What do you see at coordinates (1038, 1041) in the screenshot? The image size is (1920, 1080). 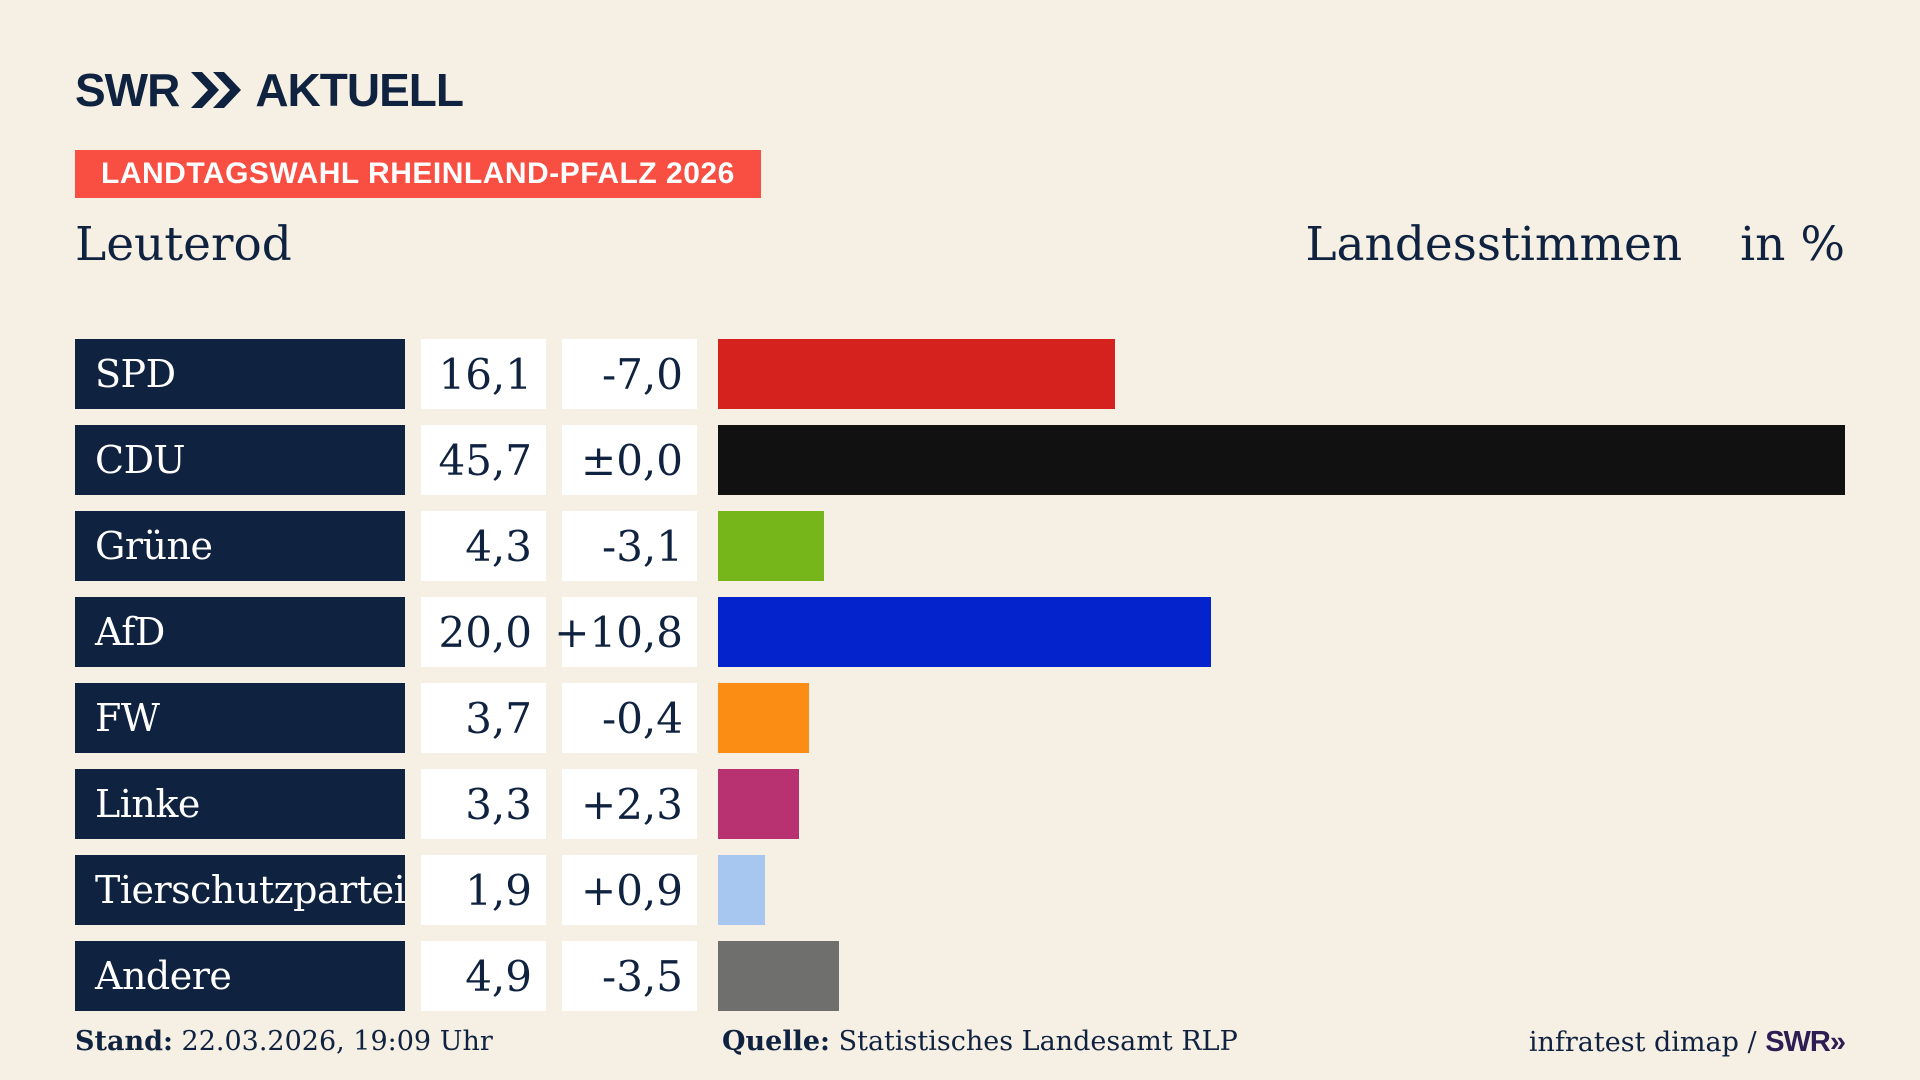 I see `source-value: Statistisches Landesamt RLP` at bounding box center [1038, 1041].